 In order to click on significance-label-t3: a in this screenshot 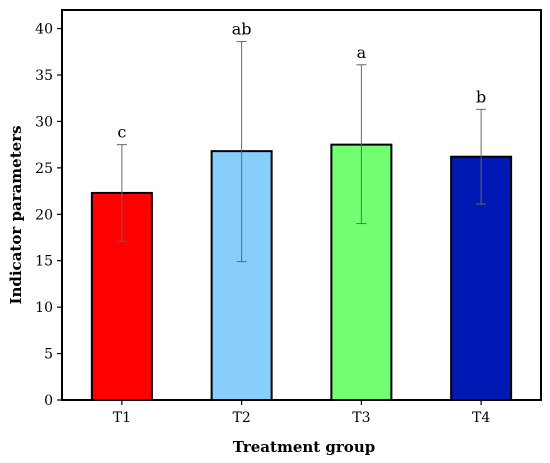, I will do `click(362, 52)`.